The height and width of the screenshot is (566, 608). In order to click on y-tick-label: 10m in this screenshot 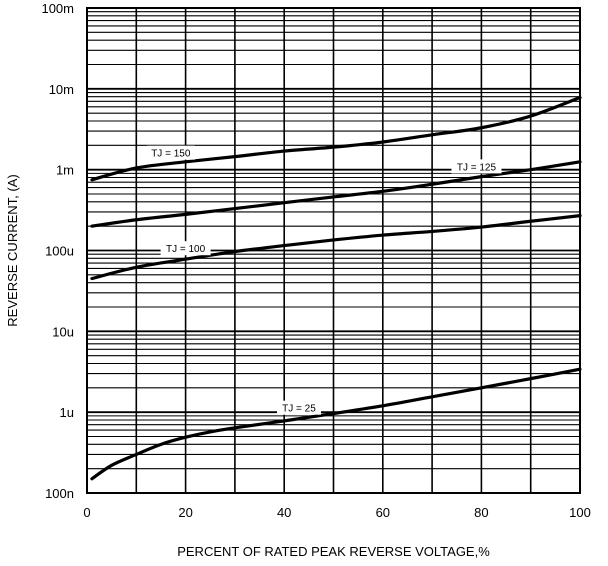, I will do `click(61, 89)`.